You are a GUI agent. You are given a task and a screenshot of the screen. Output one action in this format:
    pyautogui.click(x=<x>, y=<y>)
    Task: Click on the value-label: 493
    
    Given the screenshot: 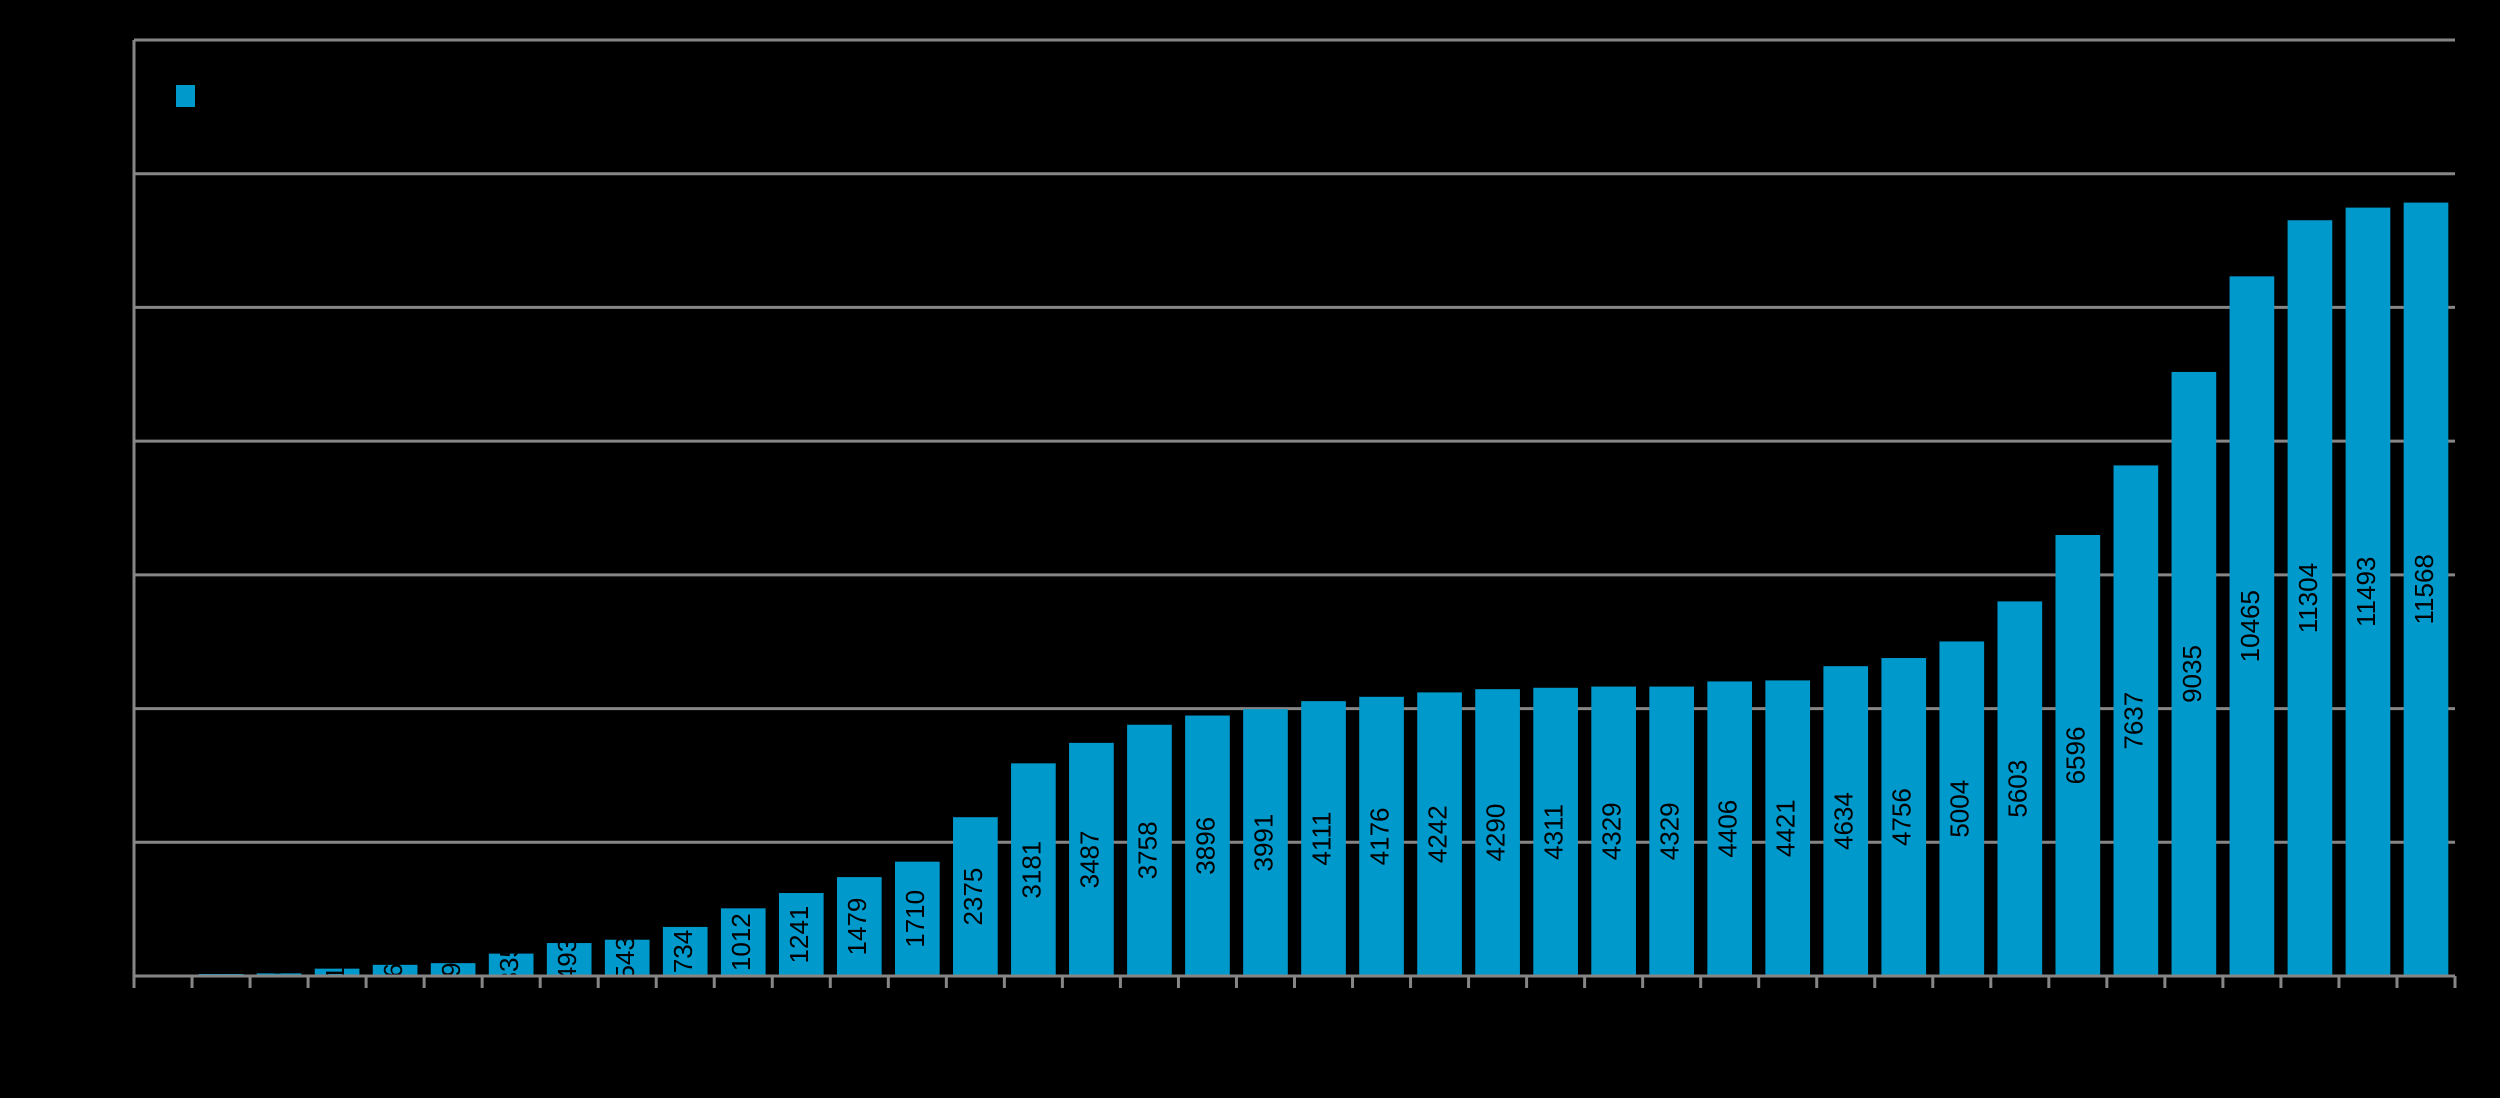 What is the action you would take?
    pyautogui.click(x=567, y=959)
    